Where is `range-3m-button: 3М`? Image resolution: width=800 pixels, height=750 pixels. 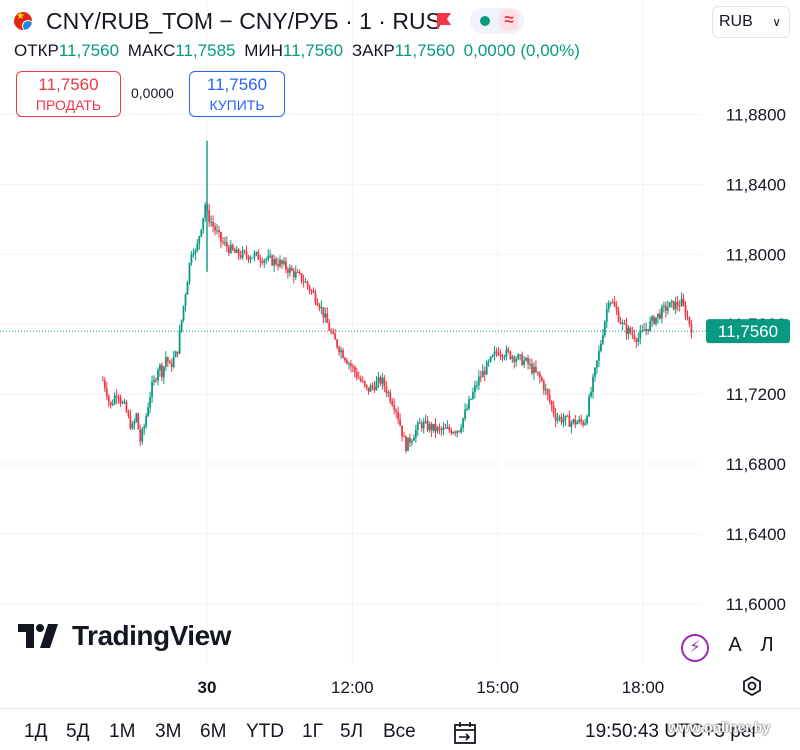 range-3m-button: 3М is located at coordinates (168, 731).